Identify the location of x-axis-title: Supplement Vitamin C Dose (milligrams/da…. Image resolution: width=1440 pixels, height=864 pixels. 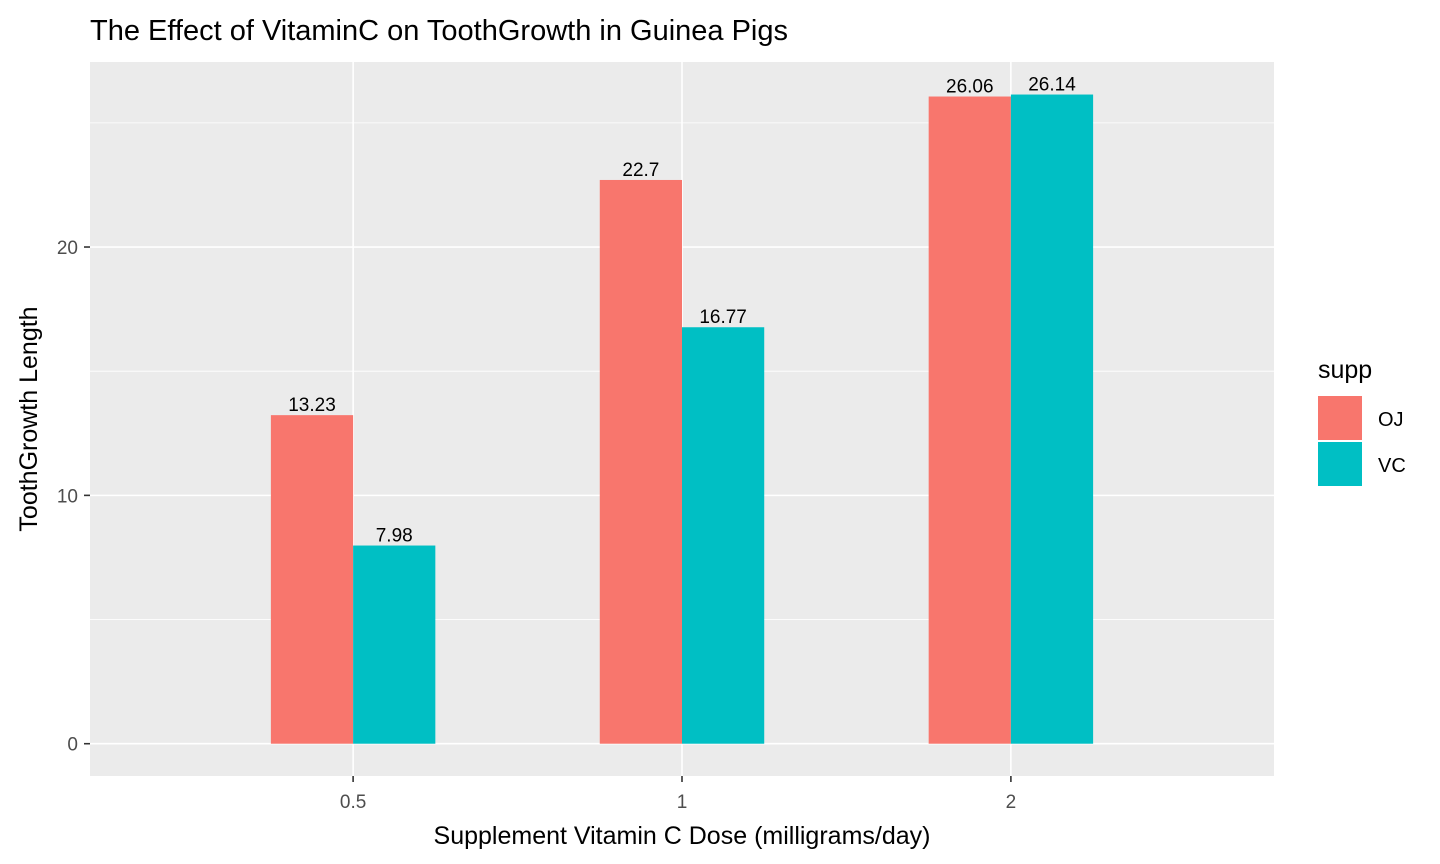
(682, 836).